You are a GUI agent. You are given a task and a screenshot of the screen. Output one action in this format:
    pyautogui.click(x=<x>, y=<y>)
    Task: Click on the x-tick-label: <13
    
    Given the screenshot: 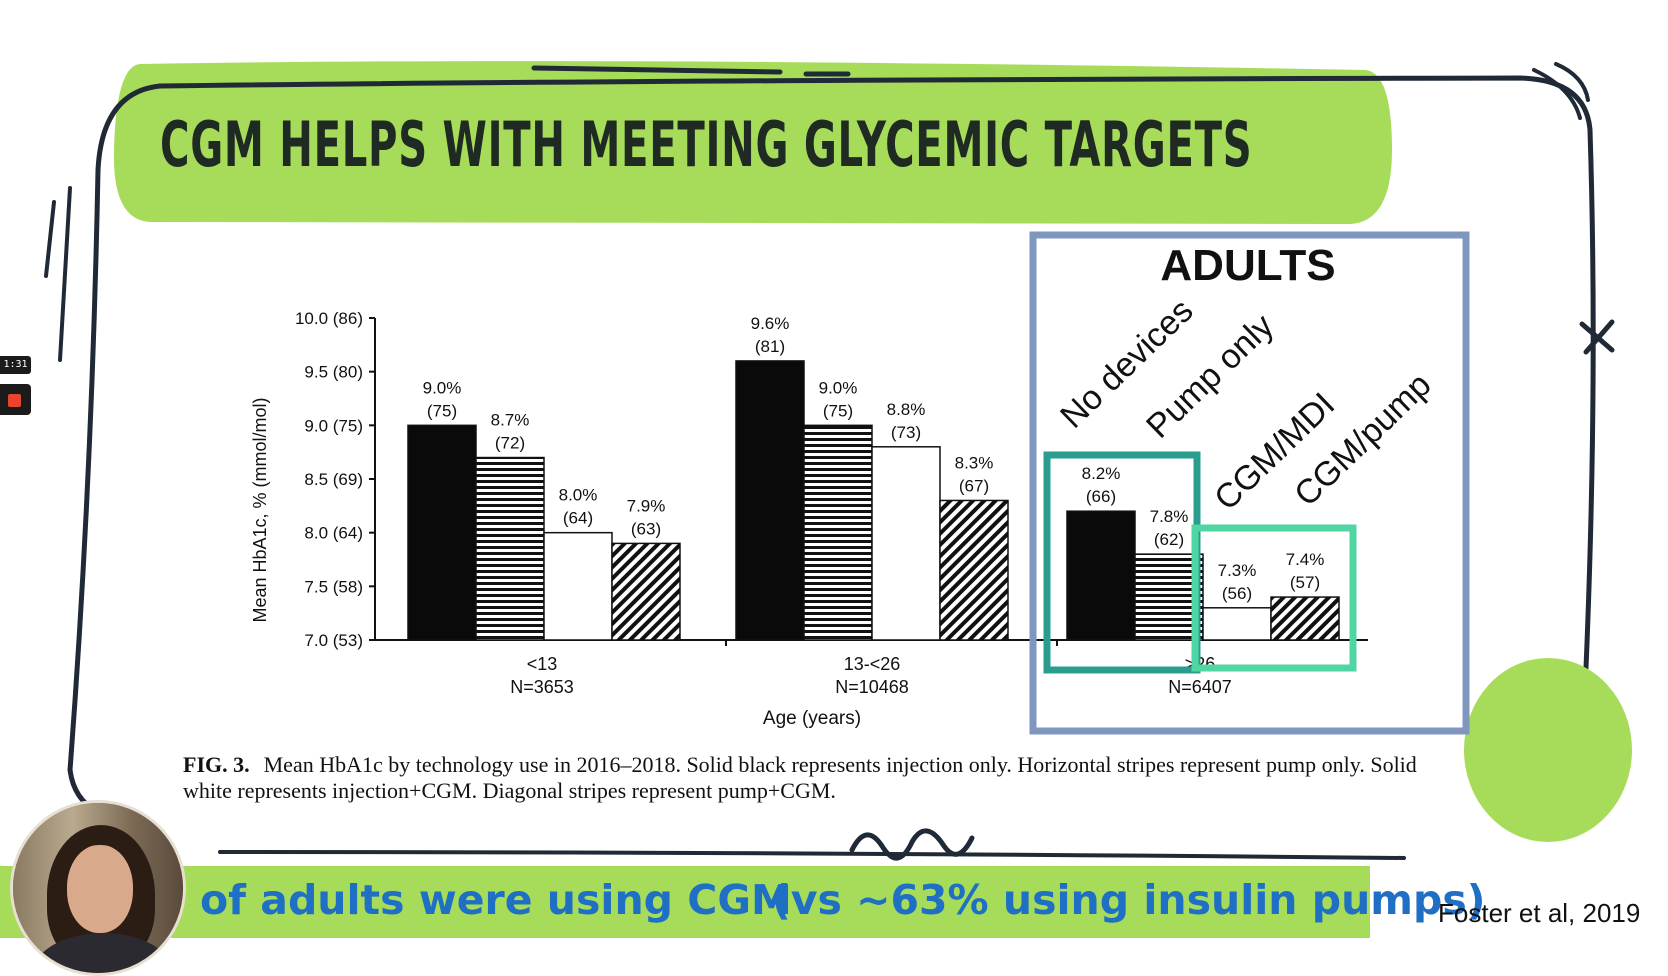 What is the action you would take?
    pyautogui.click(x=542, y=664)
    